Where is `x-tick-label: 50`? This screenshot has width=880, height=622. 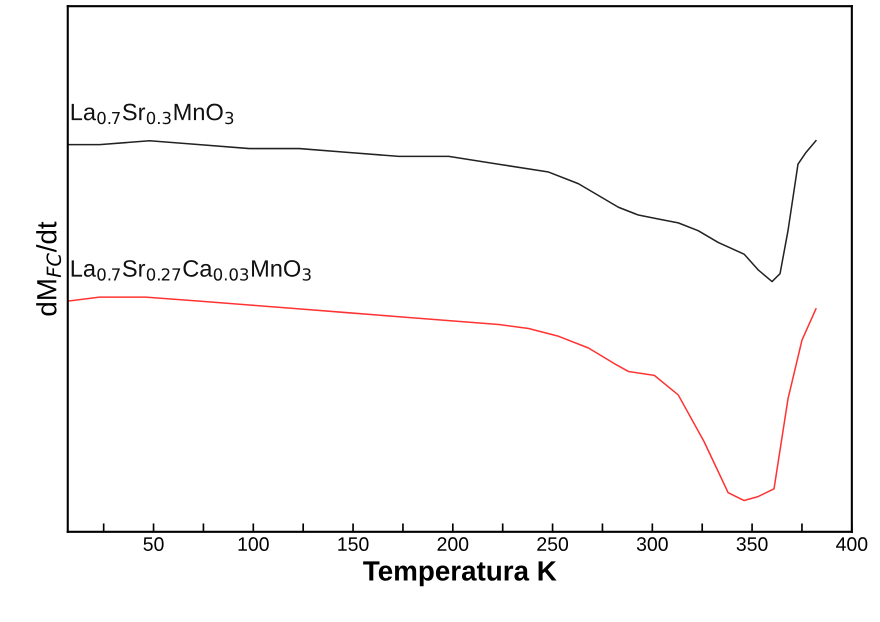 x-tick-label: 50 is located at coordinates (154, 544).